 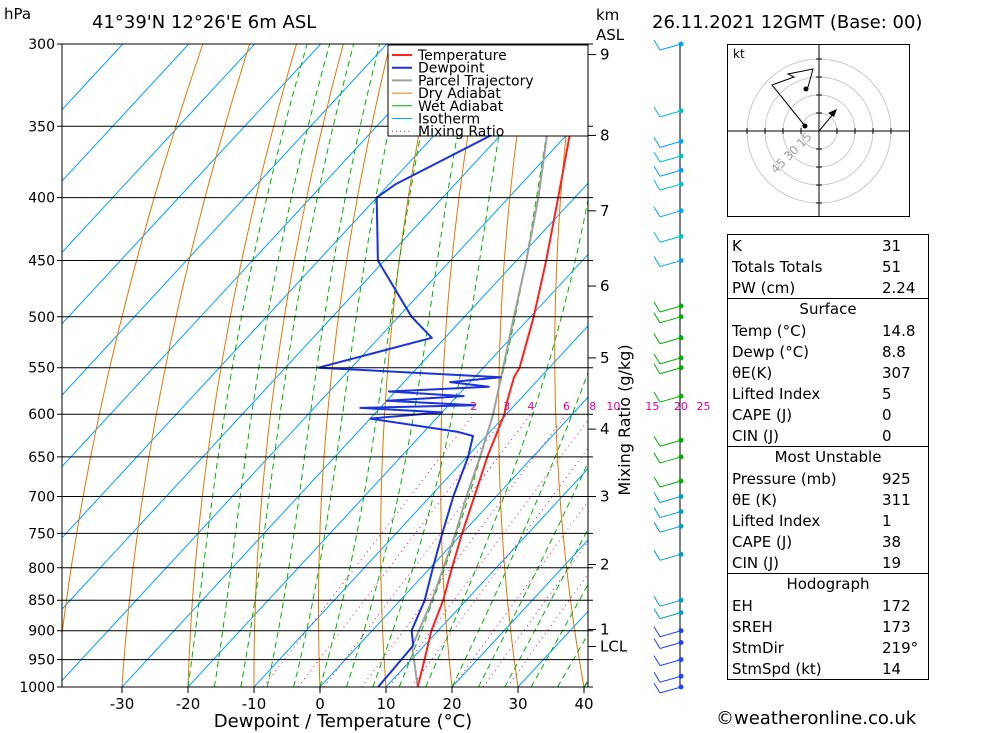 What do you see at coordinates (473, 406) in the screenshot?
I see `mixing-ratio-label: 2` at bounding box center [473, 406].